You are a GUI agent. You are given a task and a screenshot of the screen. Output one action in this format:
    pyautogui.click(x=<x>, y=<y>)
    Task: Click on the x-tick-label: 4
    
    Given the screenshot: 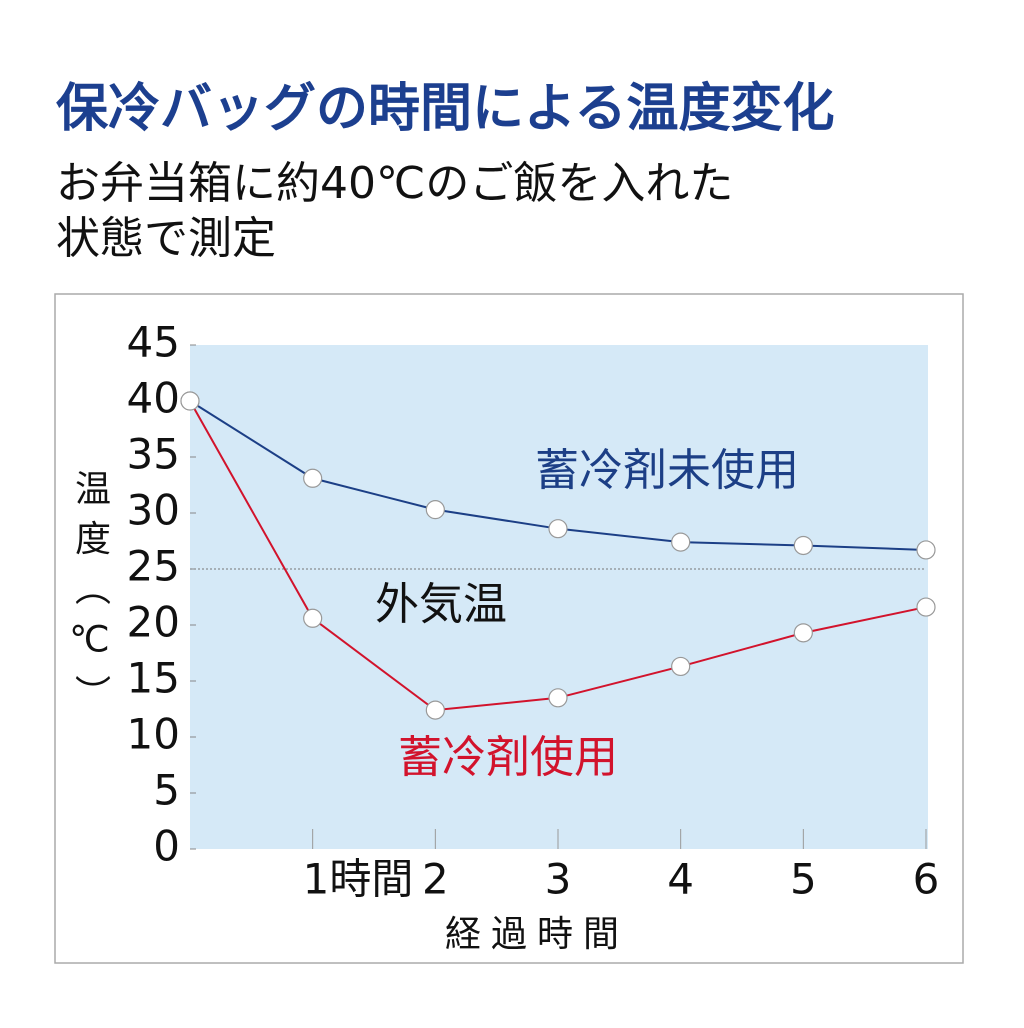 What is the action you would take?
    pyautogui.click(x=680, y=879)
    